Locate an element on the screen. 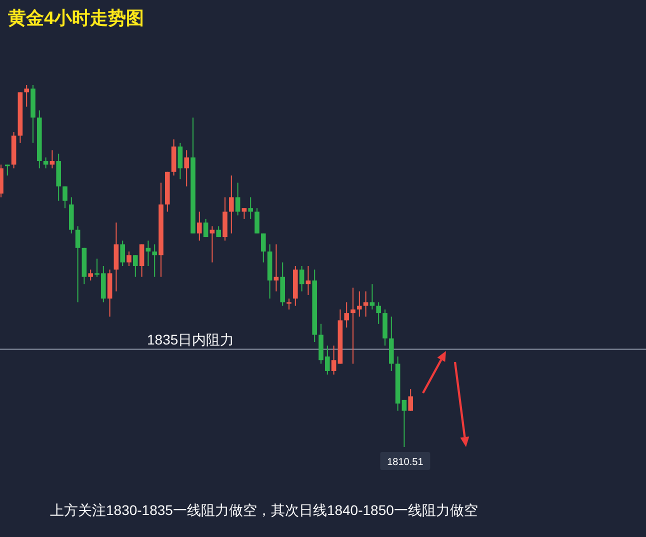 This screenshot has width=646, height=537. chart-title: 黄金4小时走势图 is located at coordinates (75, 18).